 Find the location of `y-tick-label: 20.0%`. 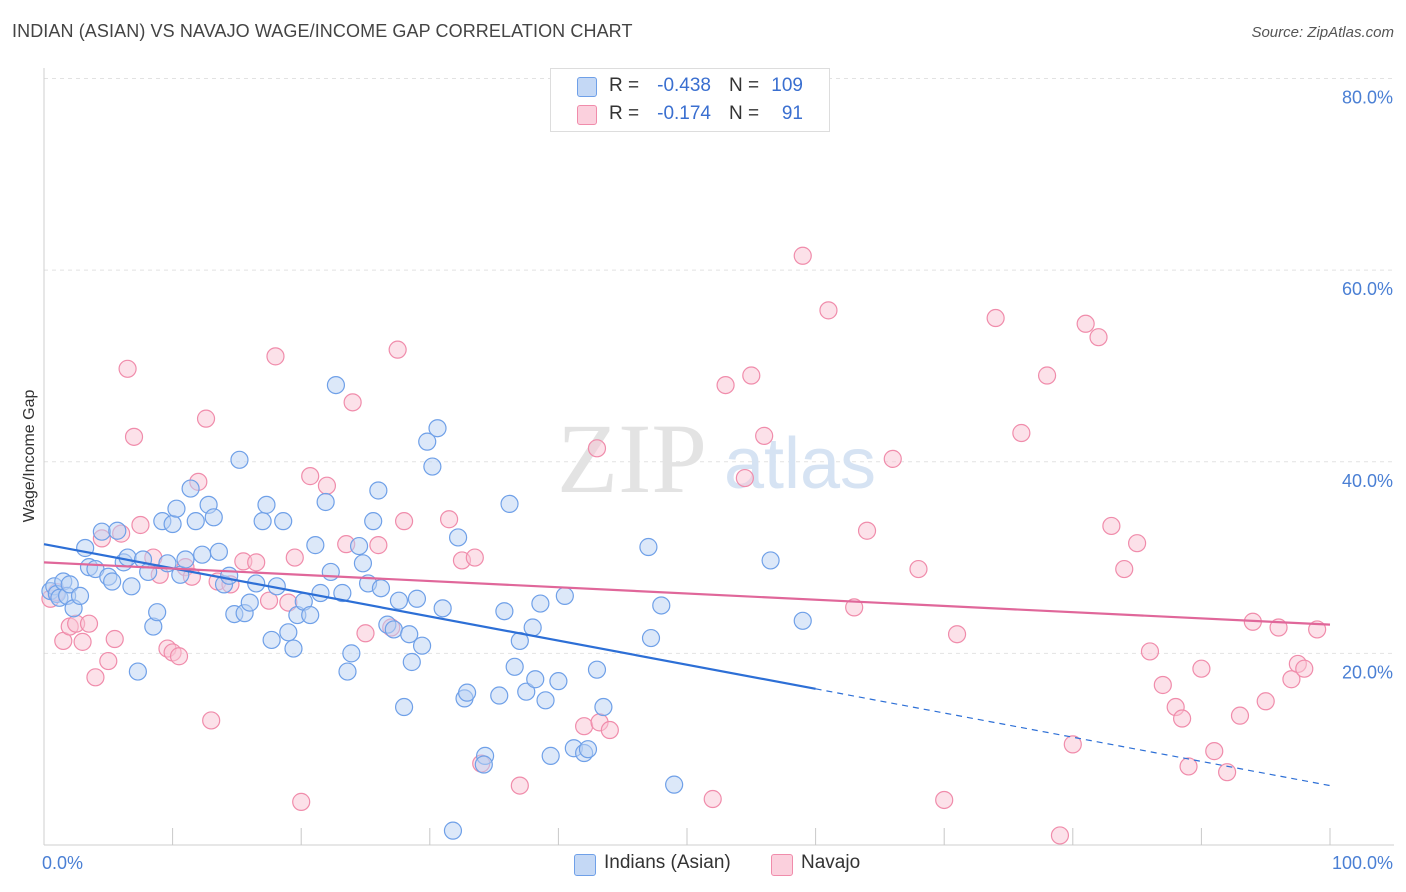

y-tick-label: 20.0% is located at coordinates (1367, 672).